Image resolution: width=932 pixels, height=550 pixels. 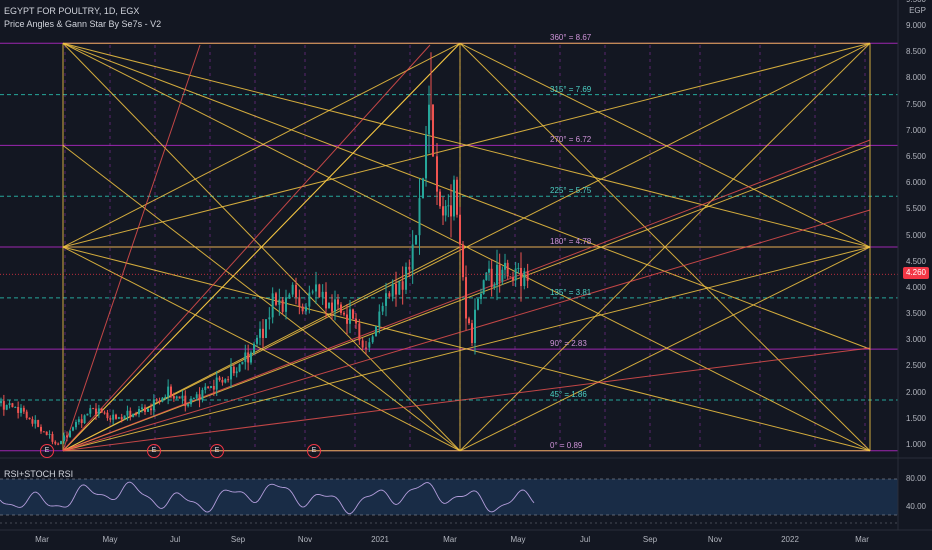 I want to click on price-tick-label: 2.500, so click(x=915, y=366).